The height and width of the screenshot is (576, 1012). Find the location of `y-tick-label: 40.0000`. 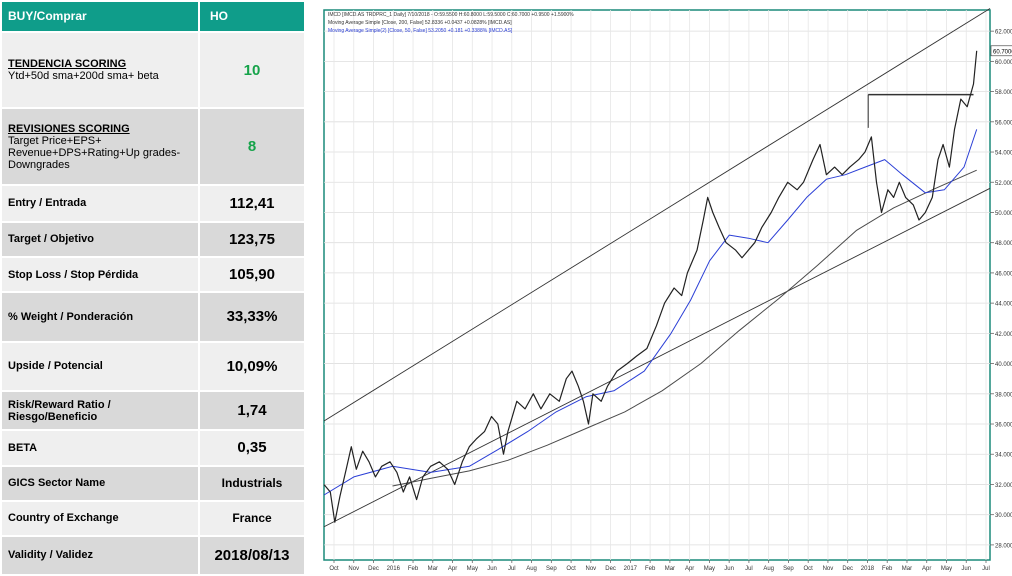

y-tick-label: 40.0000 is located at coordinates (1003, 365).